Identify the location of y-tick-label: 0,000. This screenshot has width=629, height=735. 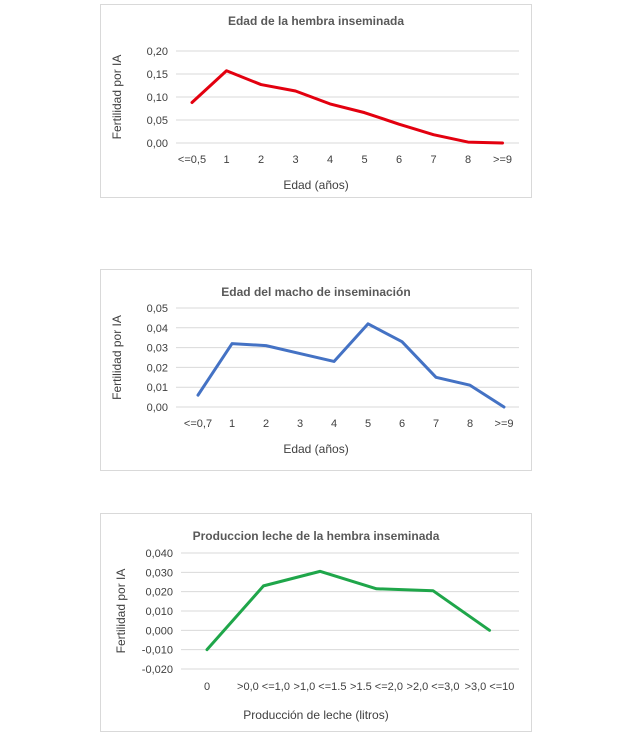
(159, 631).